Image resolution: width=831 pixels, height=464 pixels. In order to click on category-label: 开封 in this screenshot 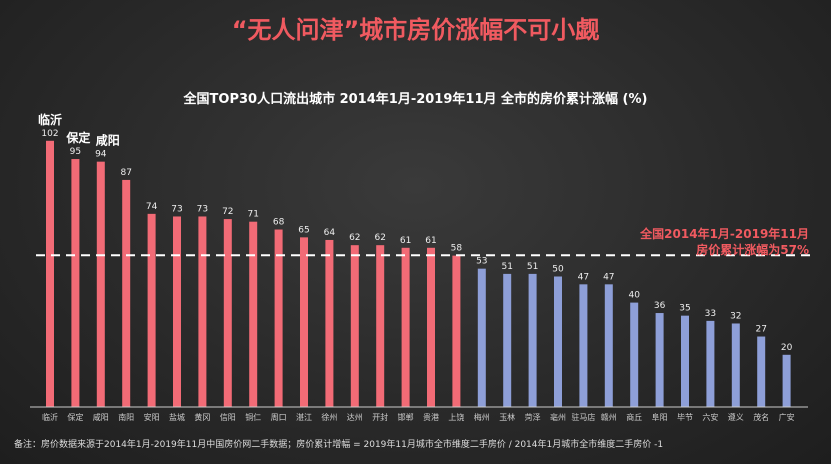, I will do `click(380, 417)`.